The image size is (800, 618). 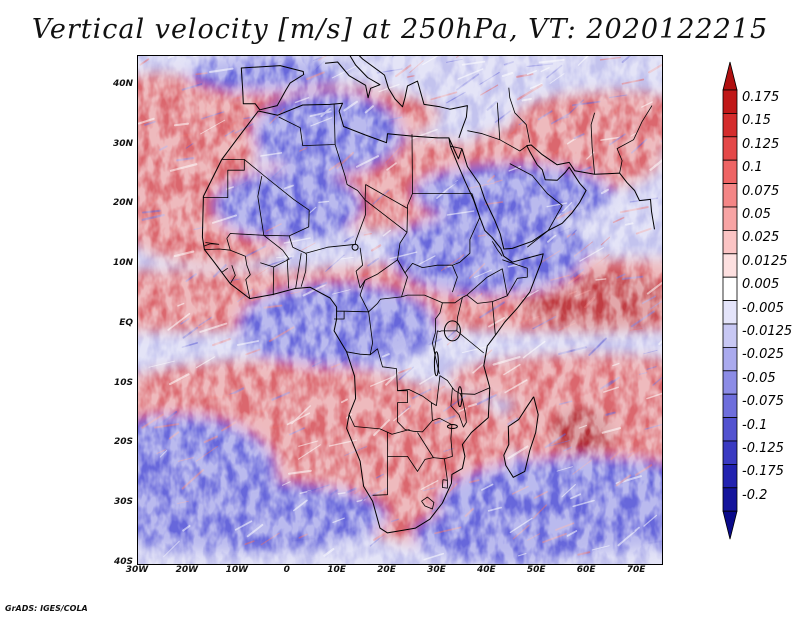 I want to click on lat-tick-label: 30S, so click(x=123, y=502).